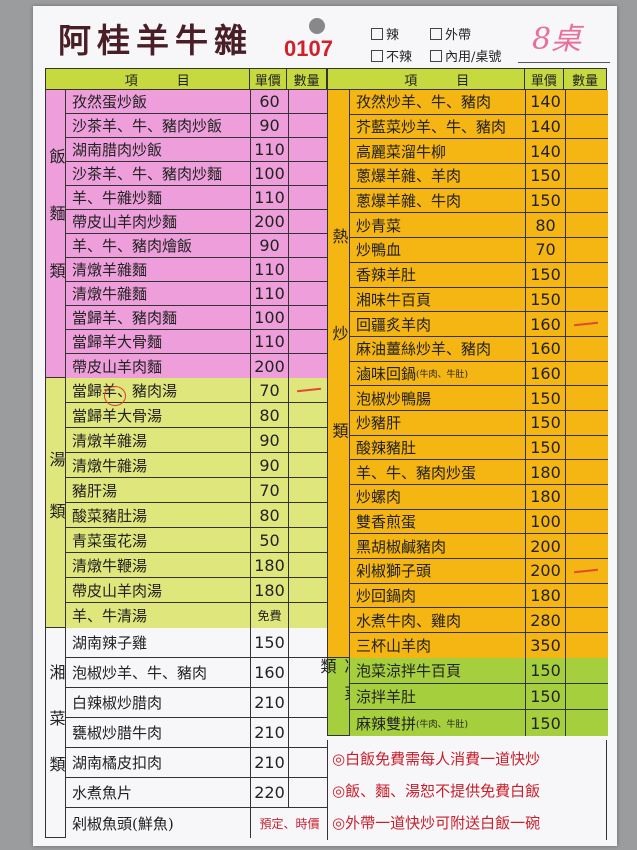  I want to click on menu-row: 清燉羊雜麵 110, so click(197, 270).